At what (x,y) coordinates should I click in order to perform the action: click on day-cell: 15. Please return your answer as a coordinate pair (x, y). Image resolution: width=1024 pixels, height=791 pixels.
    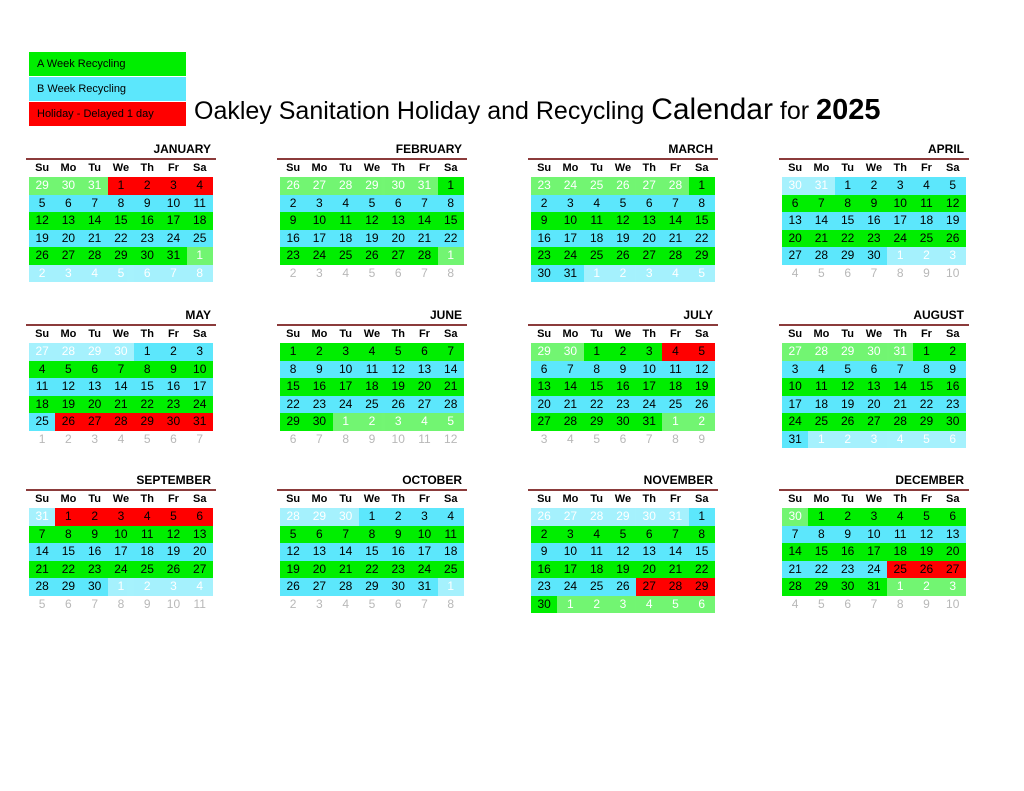
    Looking at the image, I should click on (821, 552).